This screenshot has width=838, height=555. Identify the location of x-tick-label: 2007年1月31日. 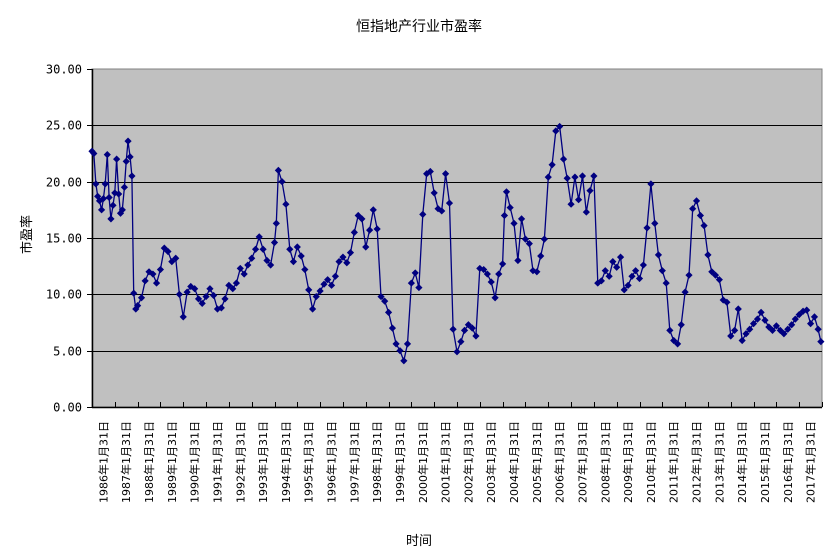
(582, 462).